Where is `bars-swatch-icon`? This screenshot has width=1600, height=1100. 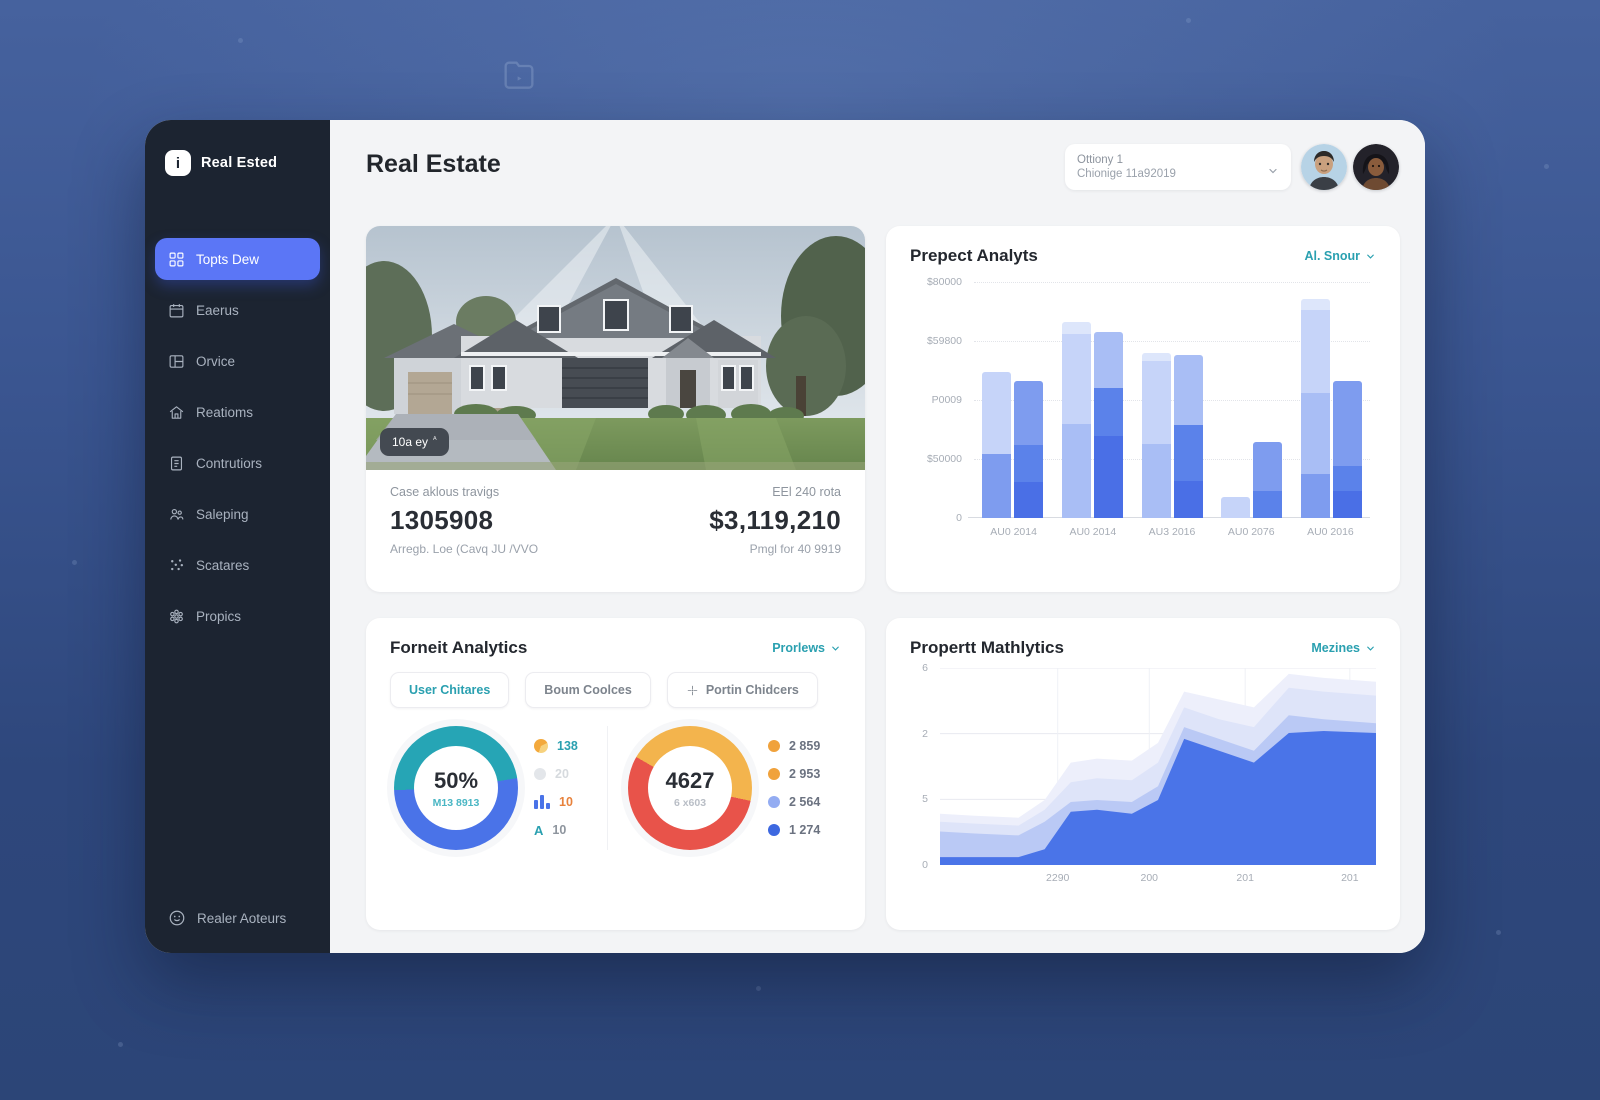
bars-swatch-icon is located at coordinates (542, 801).